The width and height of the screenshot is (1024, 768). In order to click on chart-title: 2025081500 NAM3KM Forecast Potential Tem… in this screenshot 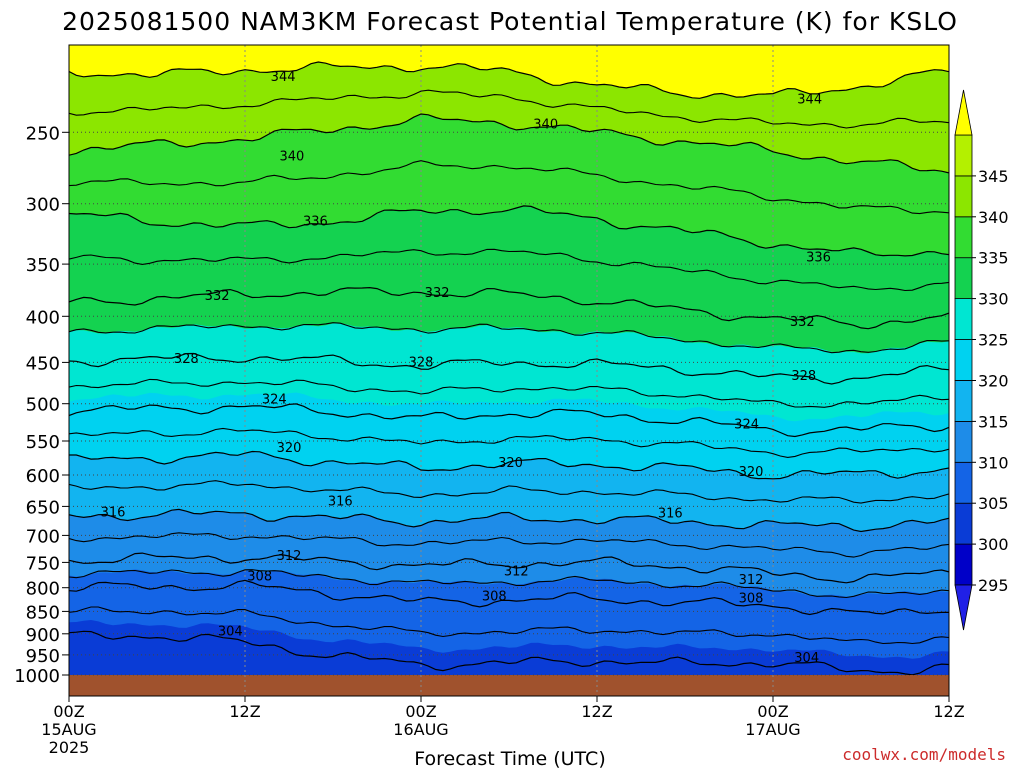, I will do `click(510, 21)`.